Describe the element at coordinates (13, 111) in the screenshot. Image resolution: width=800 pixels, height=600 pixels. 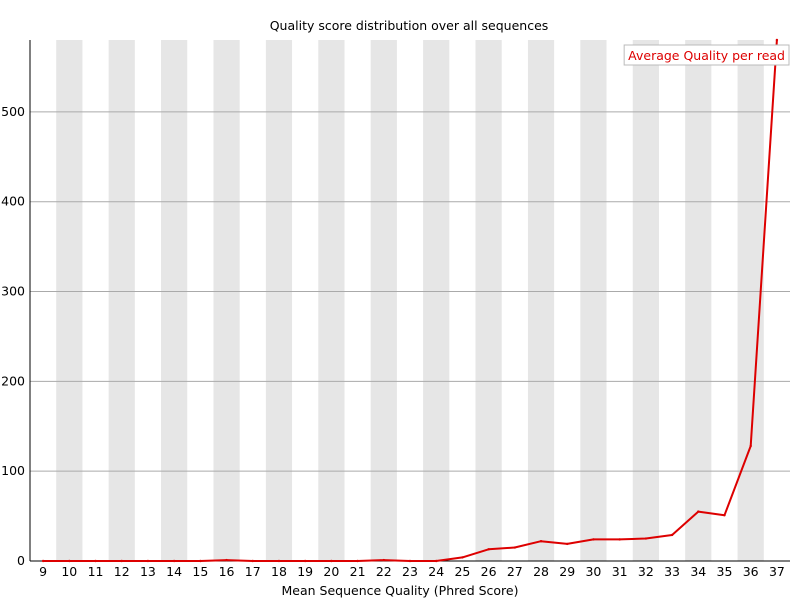
I see `y-tick-label-500: 500` at that location.